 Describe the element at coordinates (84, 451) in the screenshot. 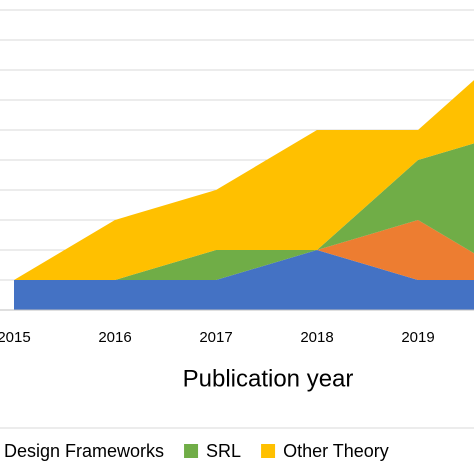

I see `legend-label: Design Frameworks` at that location.